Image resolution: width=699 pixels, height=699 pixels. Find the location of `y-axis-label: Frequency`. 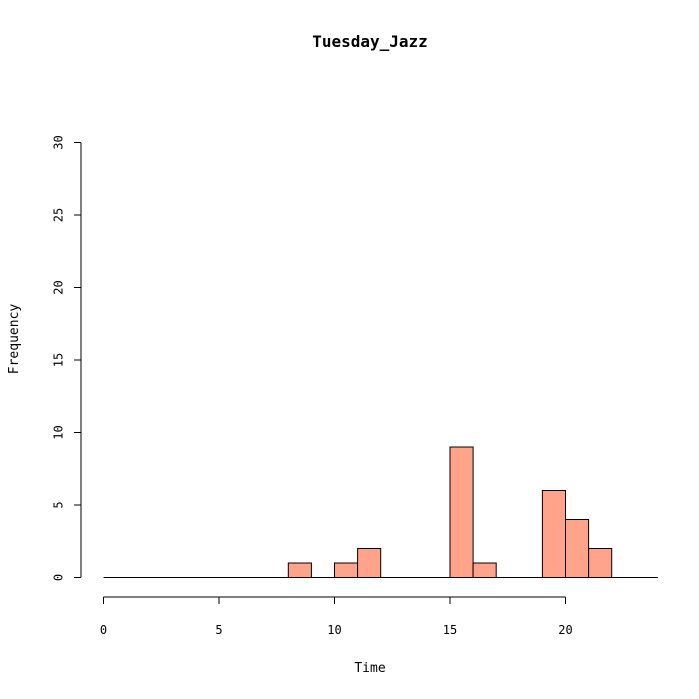

y-axis-label: Frequency is located at coordinates (14, 339).